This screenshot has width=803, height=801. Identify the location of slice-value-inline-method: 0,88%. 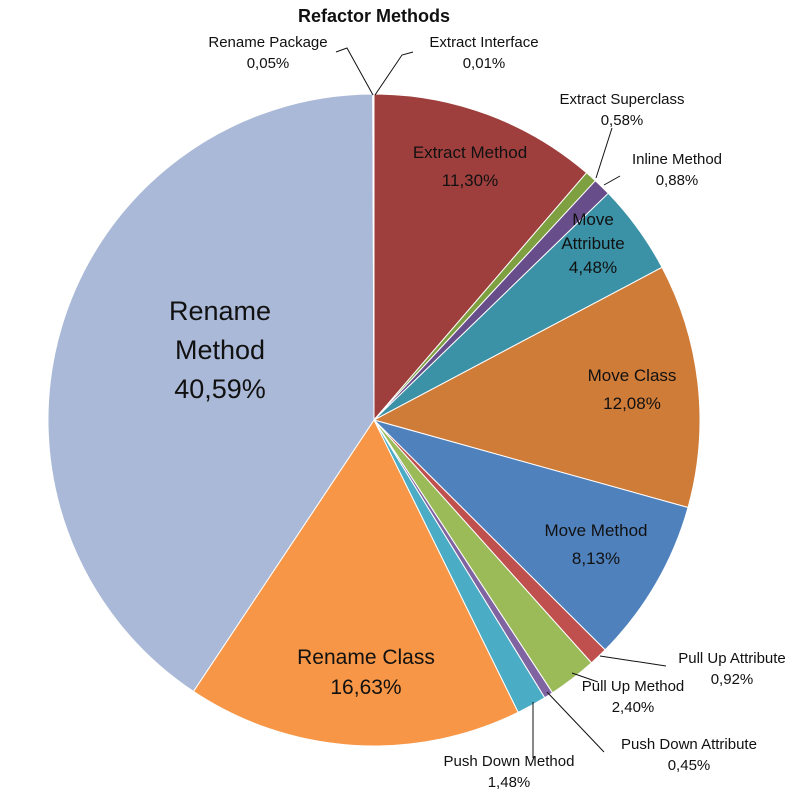
(677, 180).